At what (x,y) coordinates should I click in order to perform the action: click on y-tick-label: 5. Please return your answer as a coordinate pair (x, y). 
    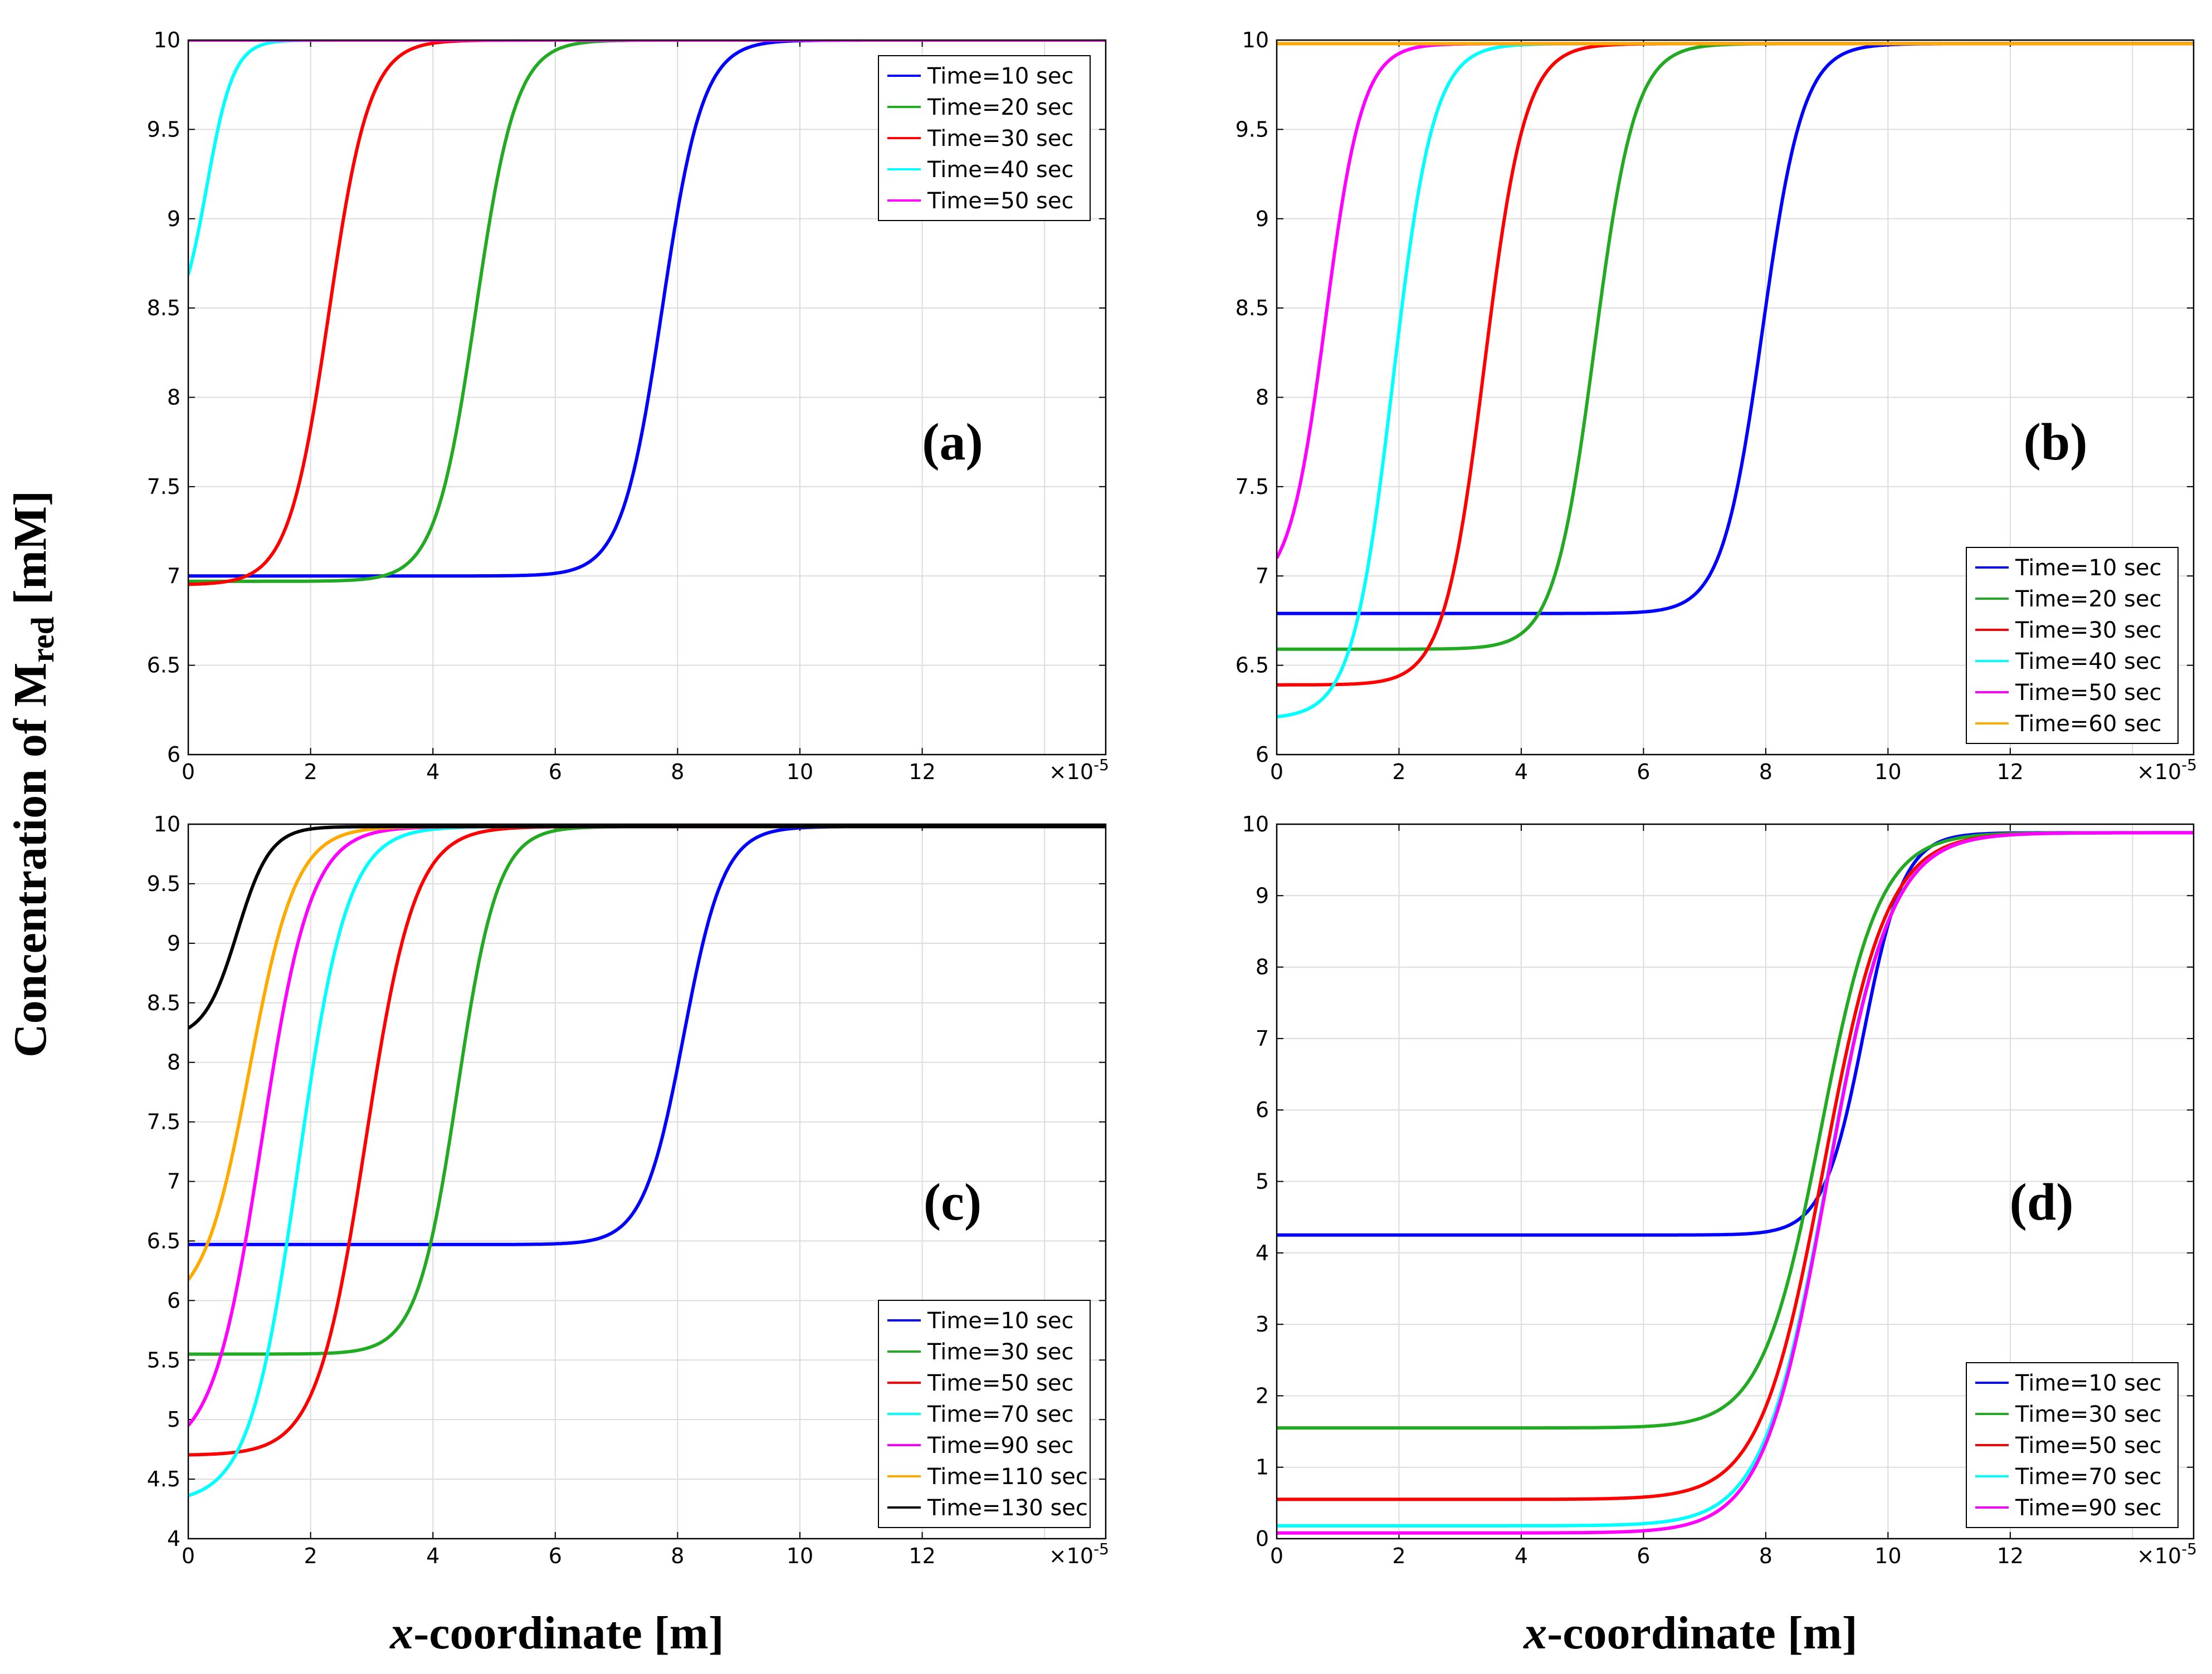
    Looking at the image, I should click on (173, 1419).